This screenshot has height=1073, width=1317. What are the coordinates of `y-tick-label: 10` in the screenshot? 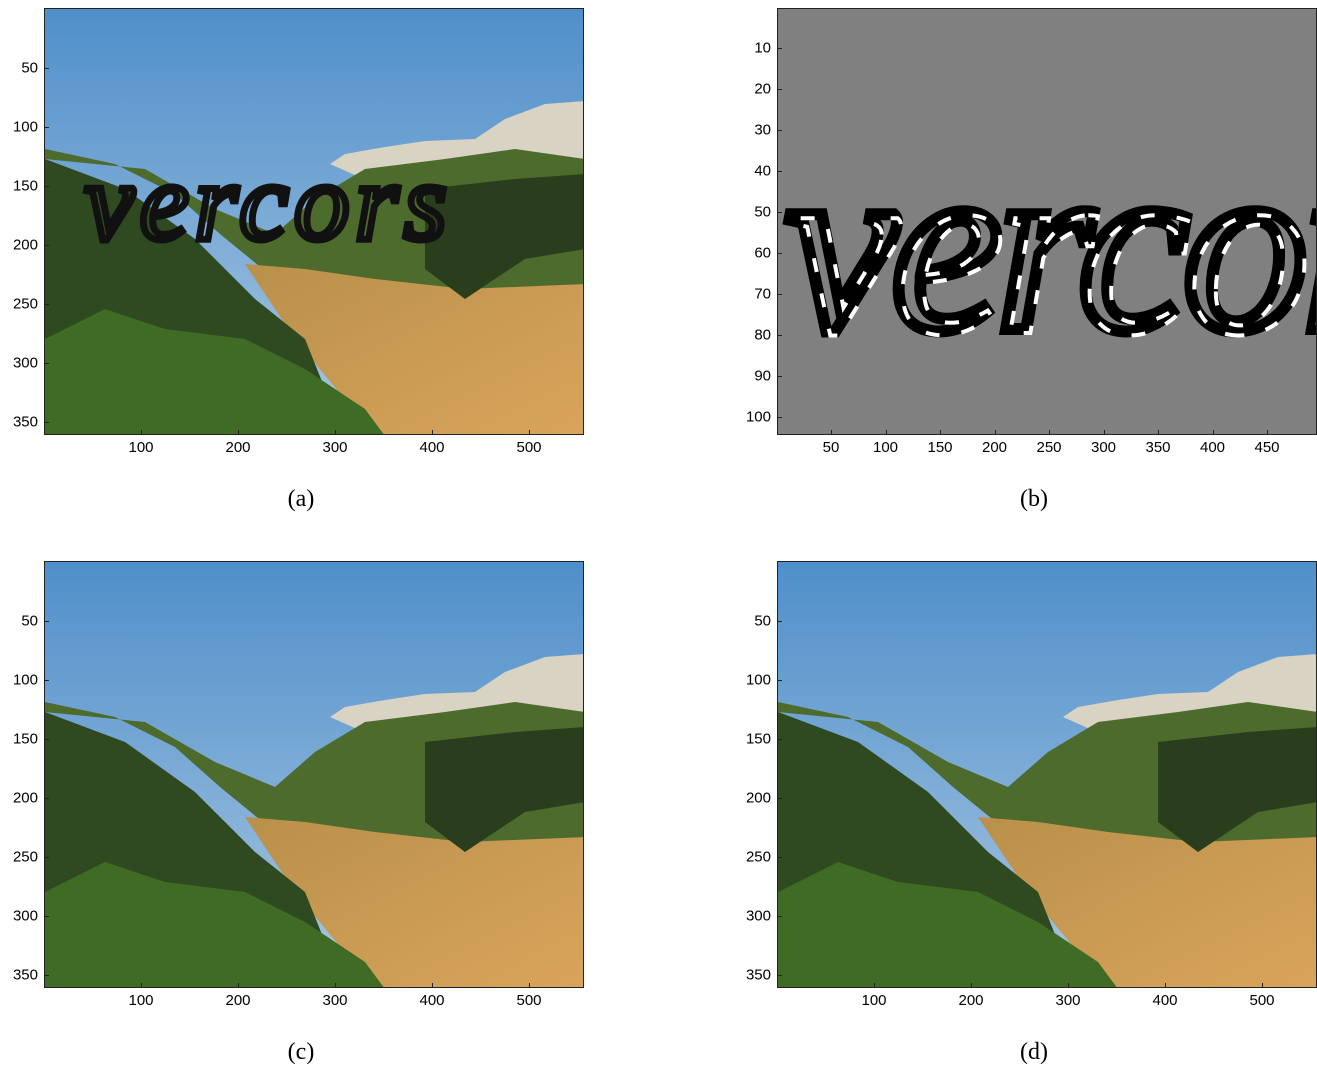 It's located at (762, 48).